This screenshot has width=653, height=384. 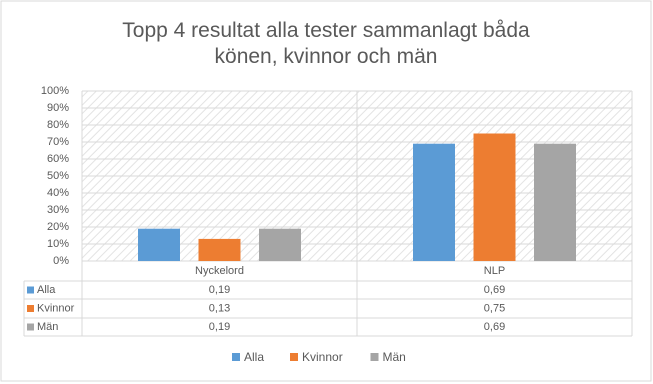 What do you see at coordinates (61, 261) in the screenshot?
I see `y-tick-label: 0%` at bounding box center [61, 261].